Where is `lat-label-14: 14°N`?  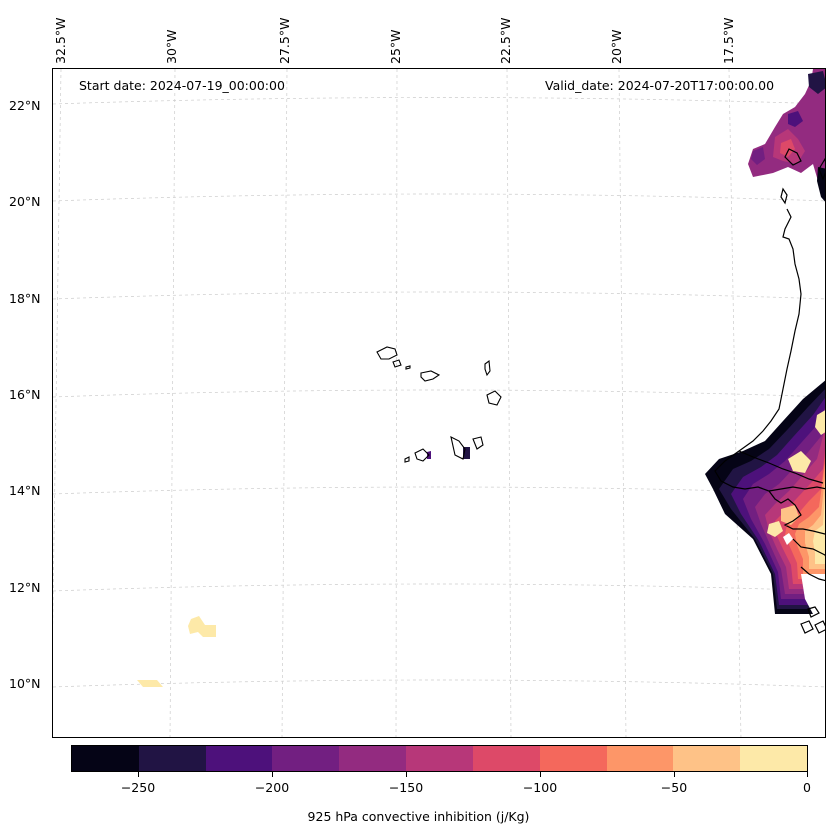
lat-label-14: 14°N is located at coordinates (25, 490).